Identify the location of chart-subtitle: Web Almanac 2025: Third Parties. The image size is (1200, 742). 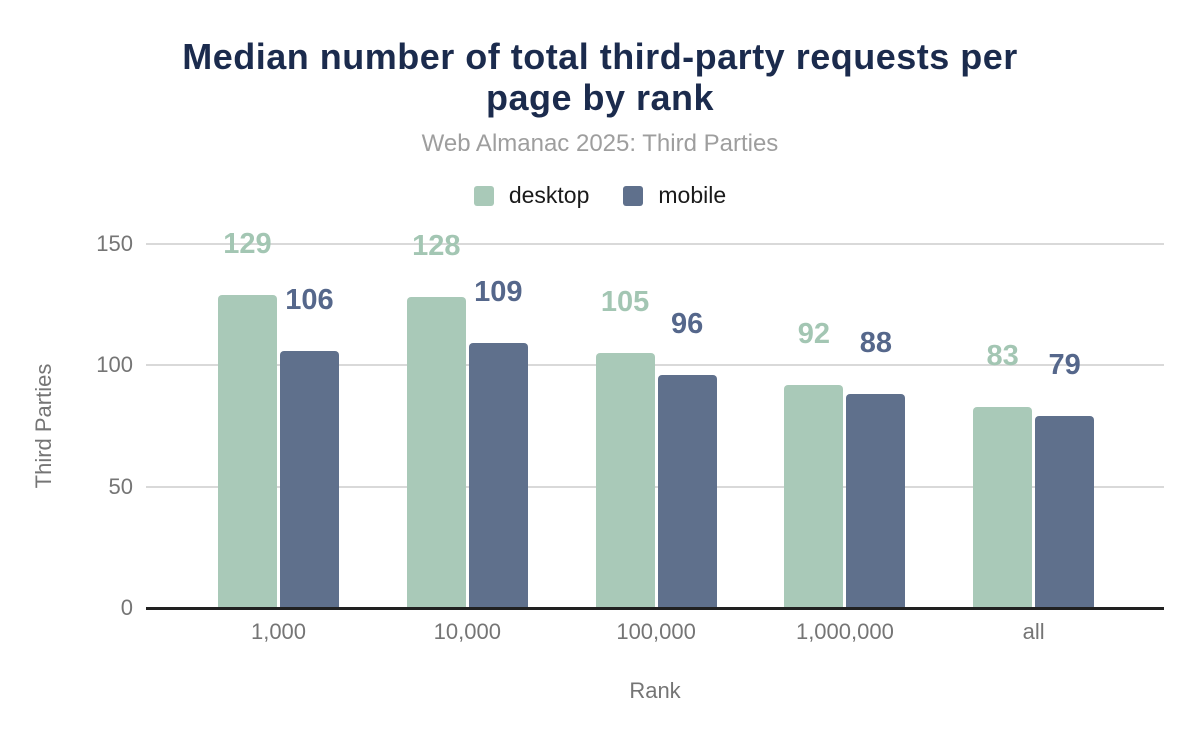
(600, 143).